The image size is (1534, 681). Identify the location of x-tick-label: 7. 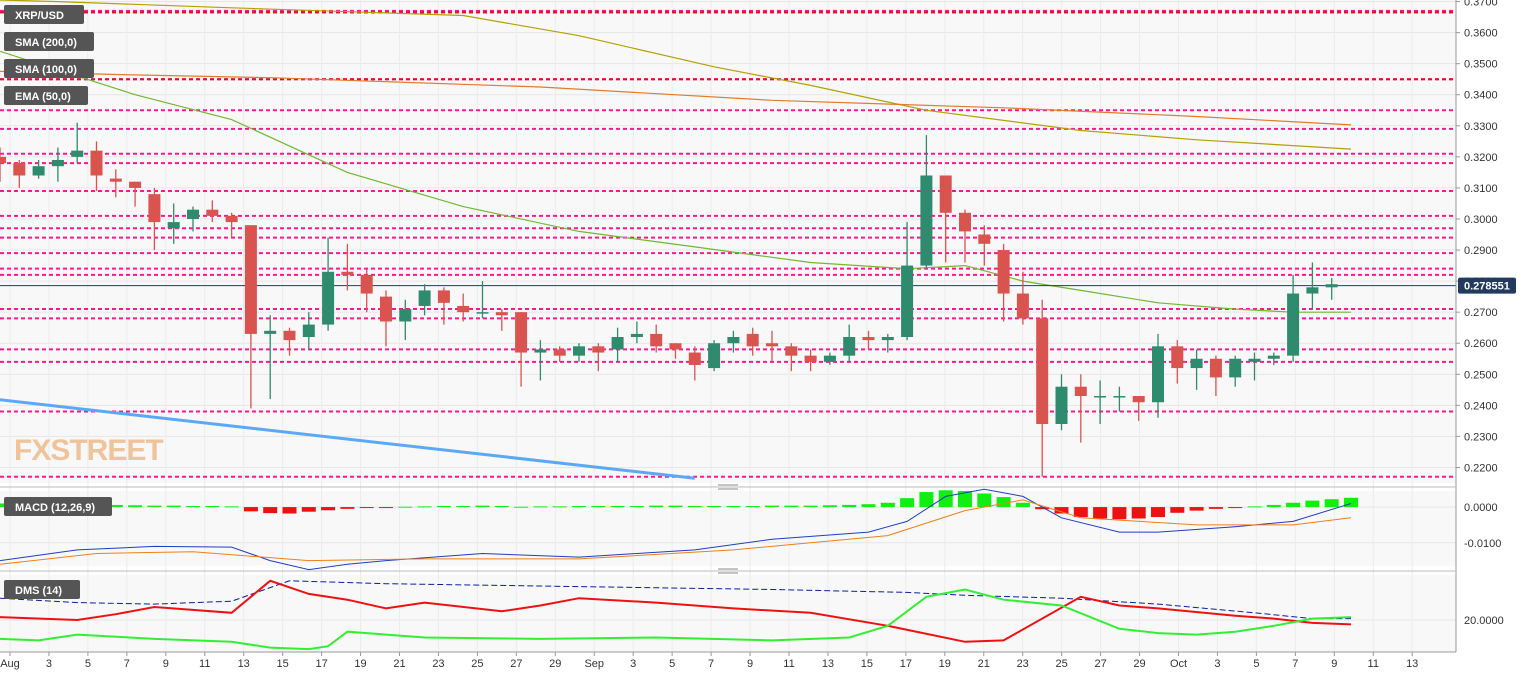
(1295, 664).